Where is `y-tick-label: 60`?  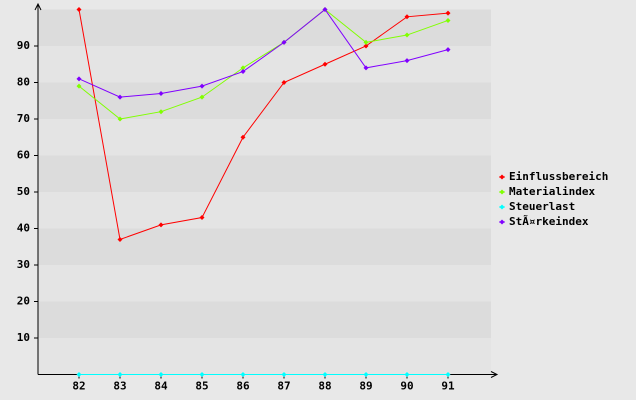
y-tick-label: 60 is located at coordinates (23, 155).